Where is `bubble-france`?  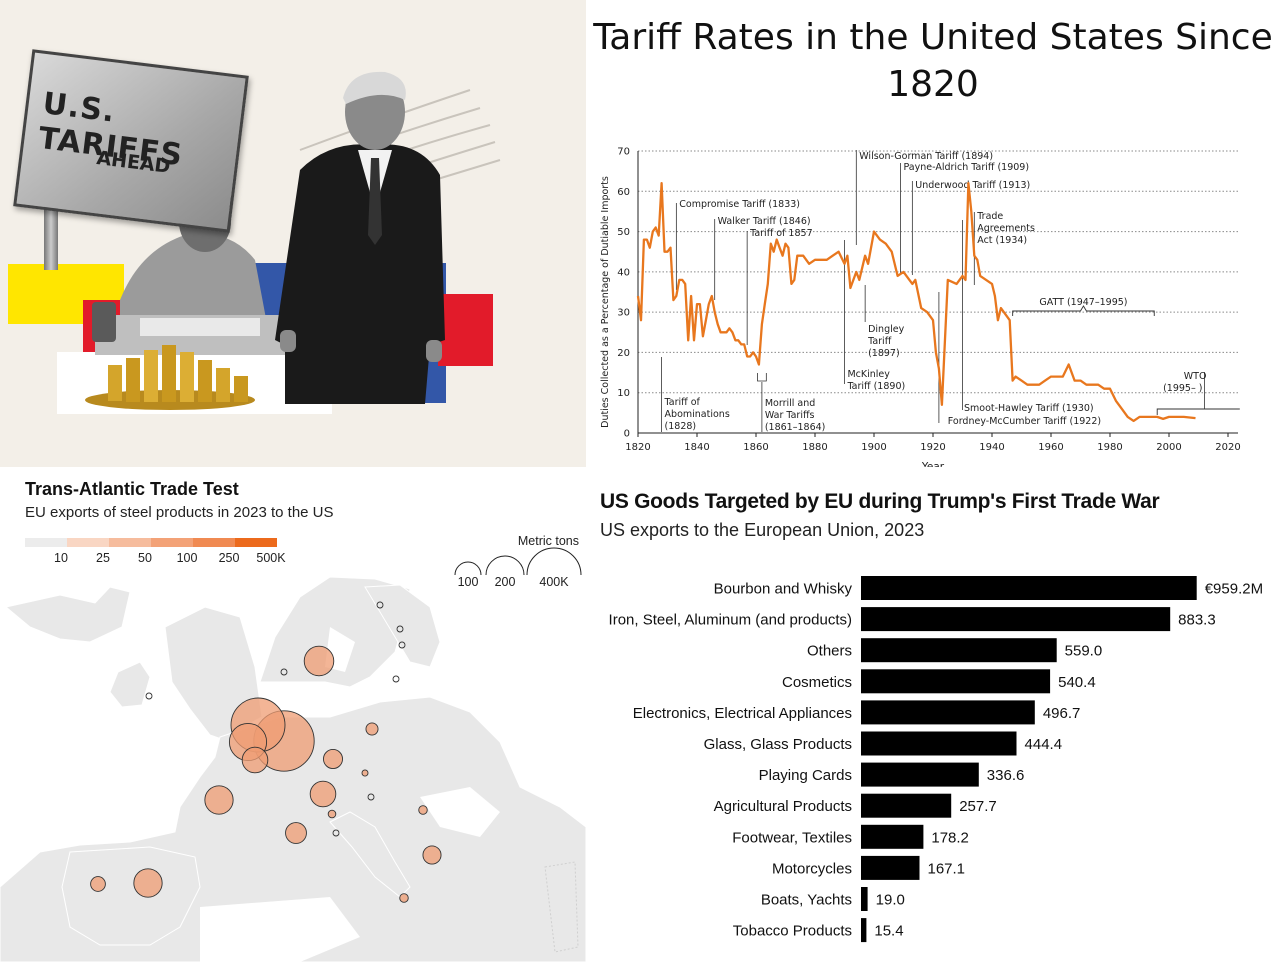 bubble-france is located at coordinates (219, 800).